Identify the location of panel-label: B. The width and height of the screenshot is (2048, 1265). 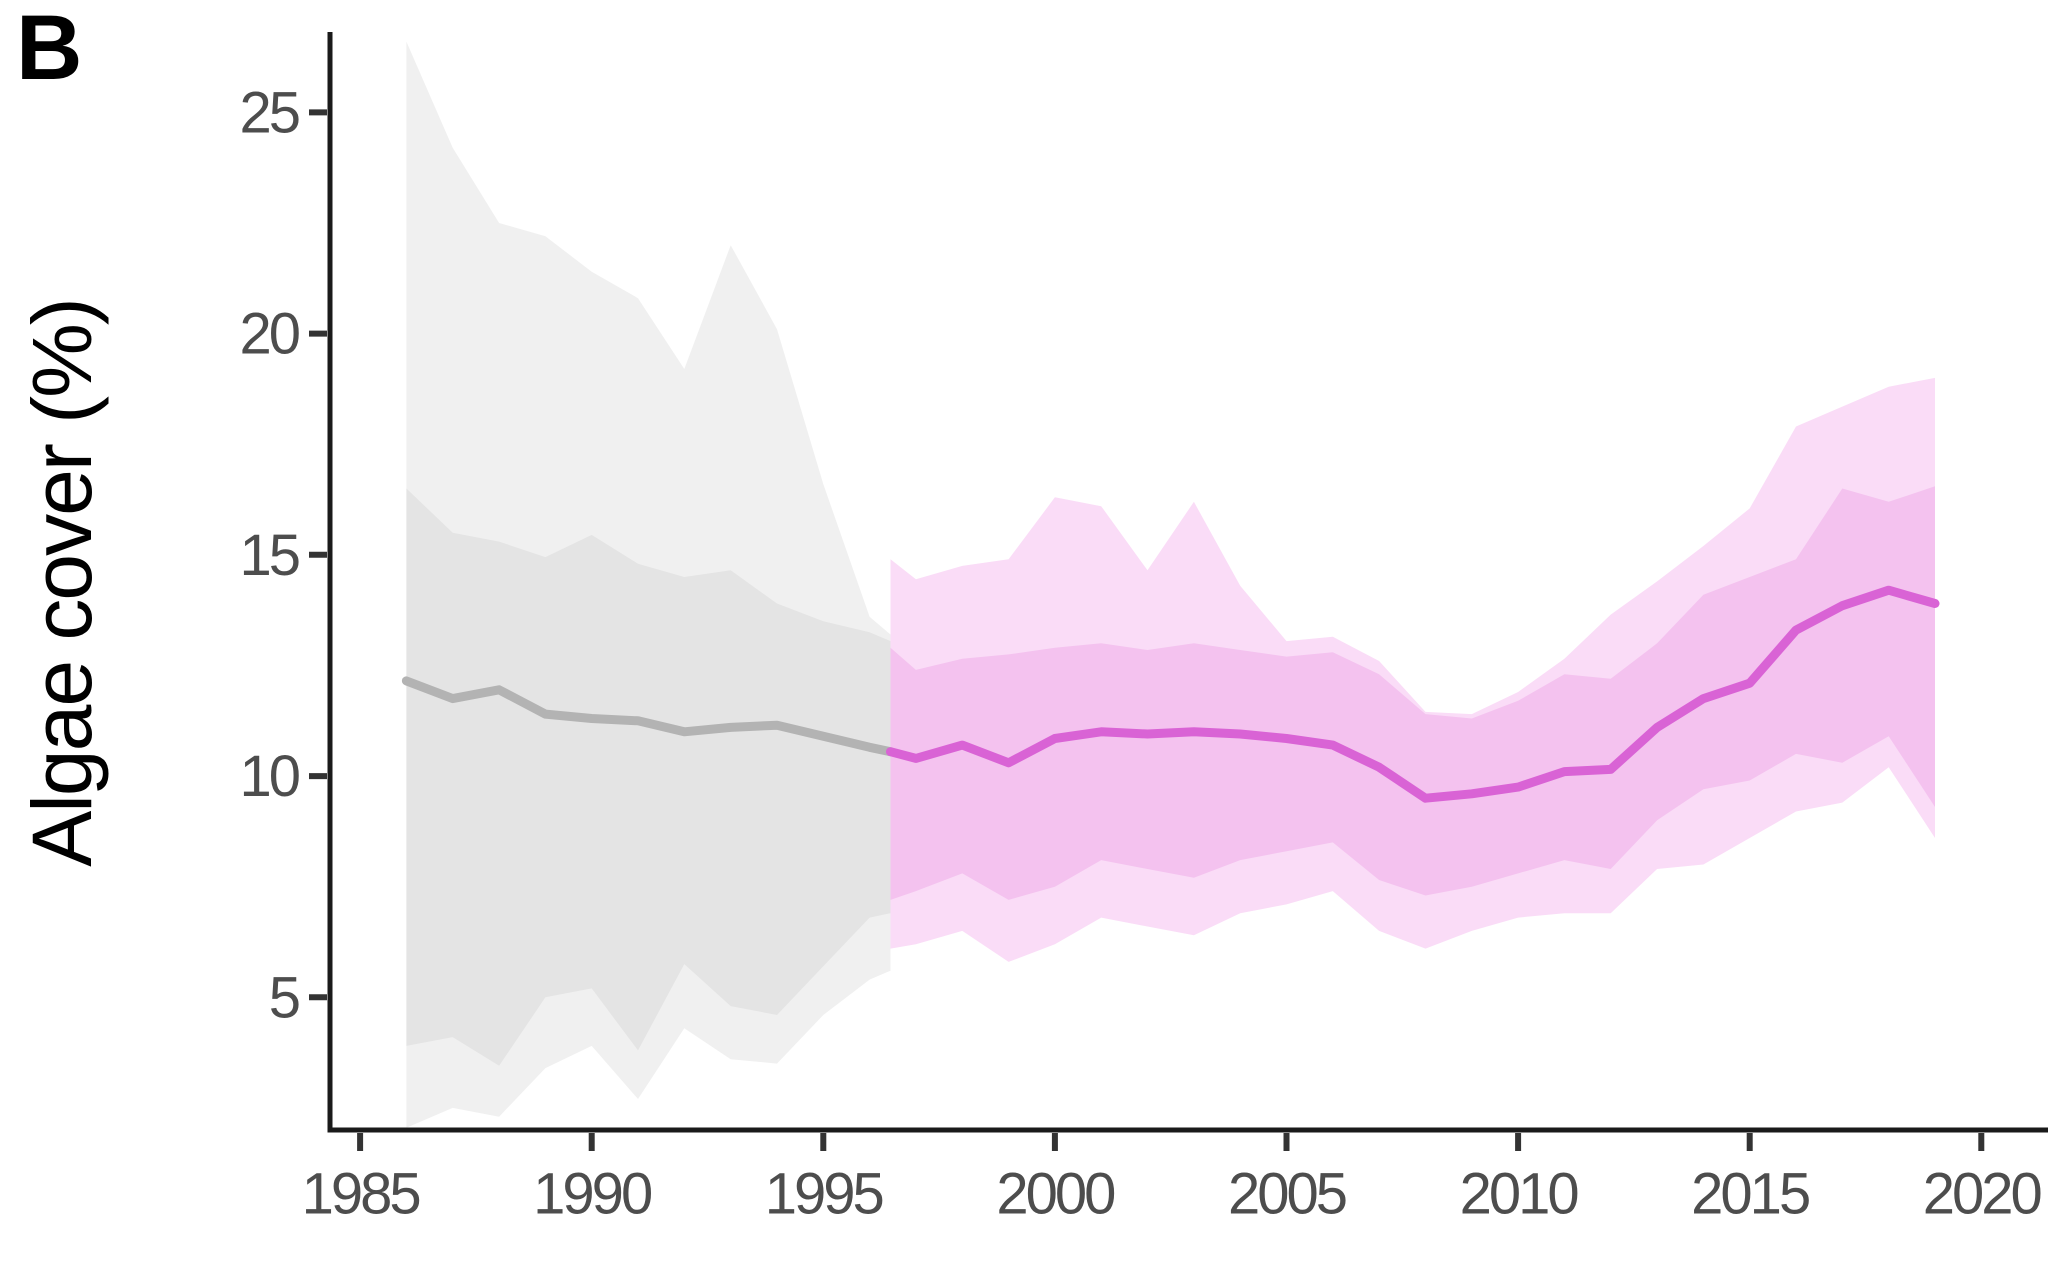
(49, 49).